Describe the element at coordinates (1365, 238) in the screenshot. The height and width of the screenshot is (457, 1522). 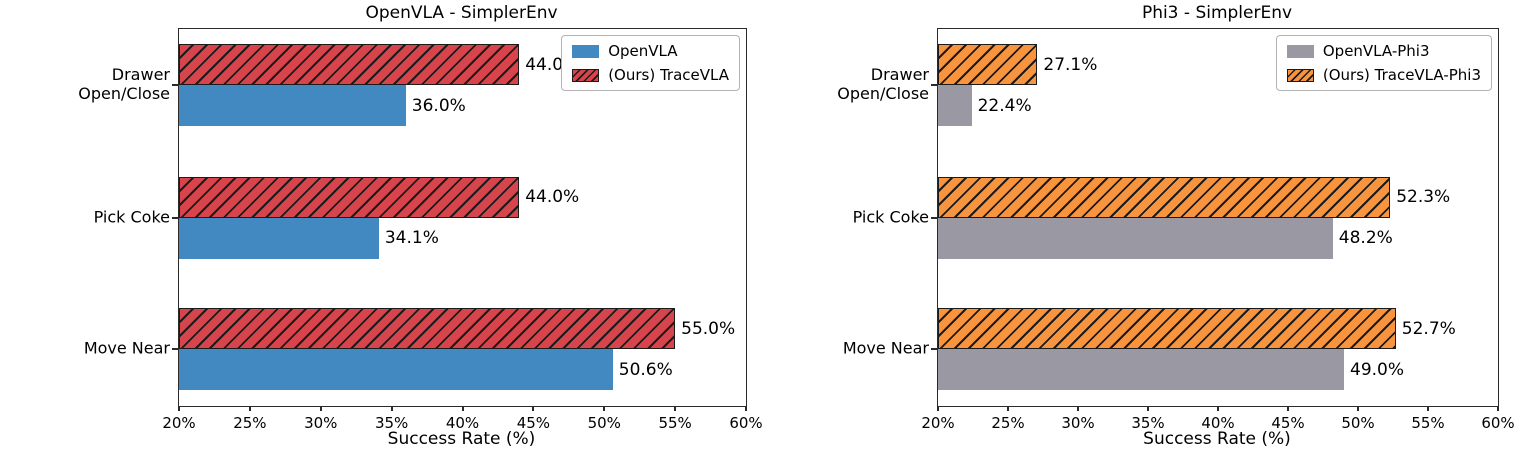
I see `bar-value-label: 48.2%` at that location.